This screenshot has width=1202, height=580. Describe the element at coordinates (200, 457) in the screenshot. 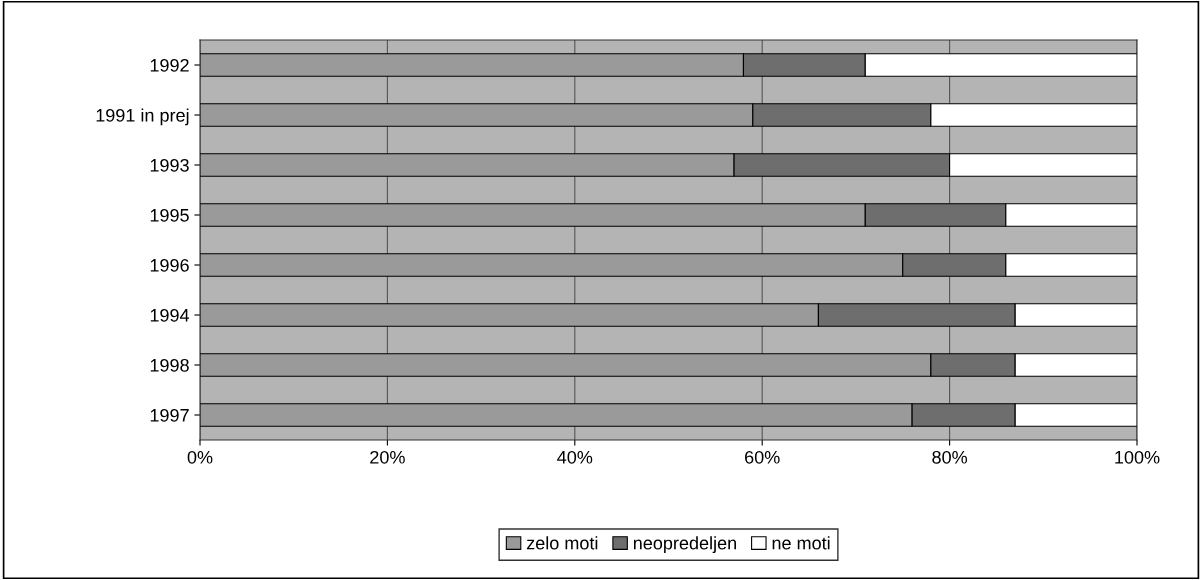

I see `x-tick-label: 0%` at that location.